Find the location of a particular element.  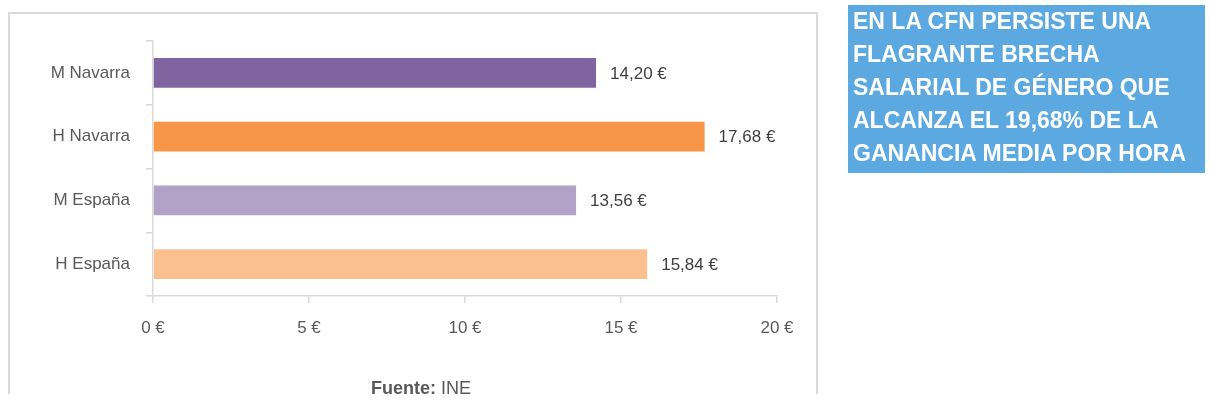

data-label: 13,56 € is located at coordinates (619, 201).